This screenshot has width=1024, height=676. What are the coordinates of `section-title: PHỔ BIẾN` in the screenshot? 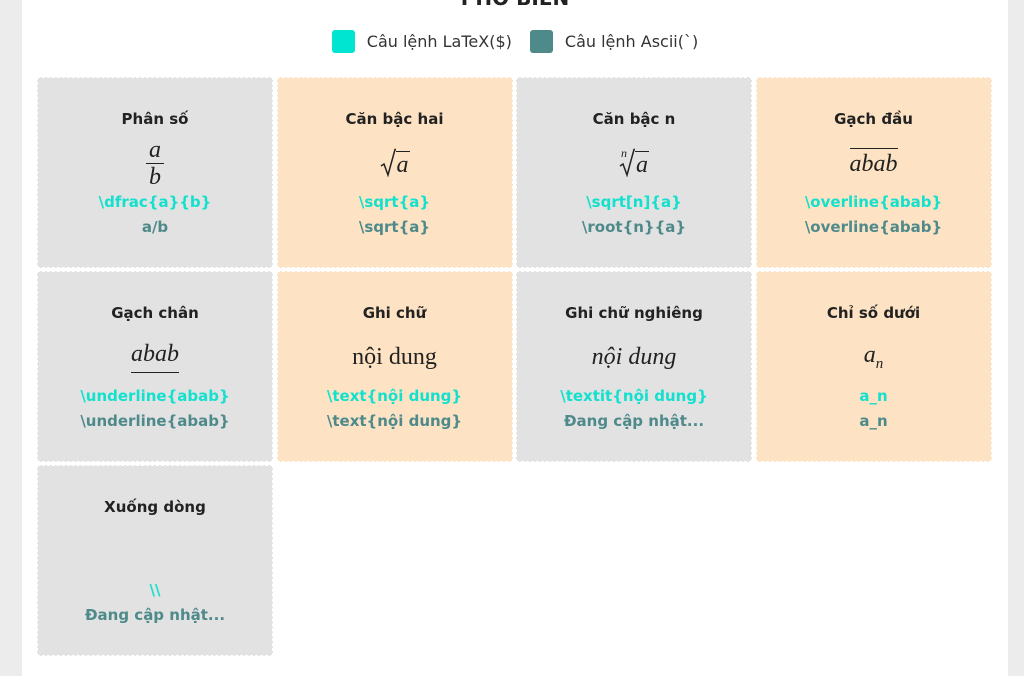 It's located at (515, 5).